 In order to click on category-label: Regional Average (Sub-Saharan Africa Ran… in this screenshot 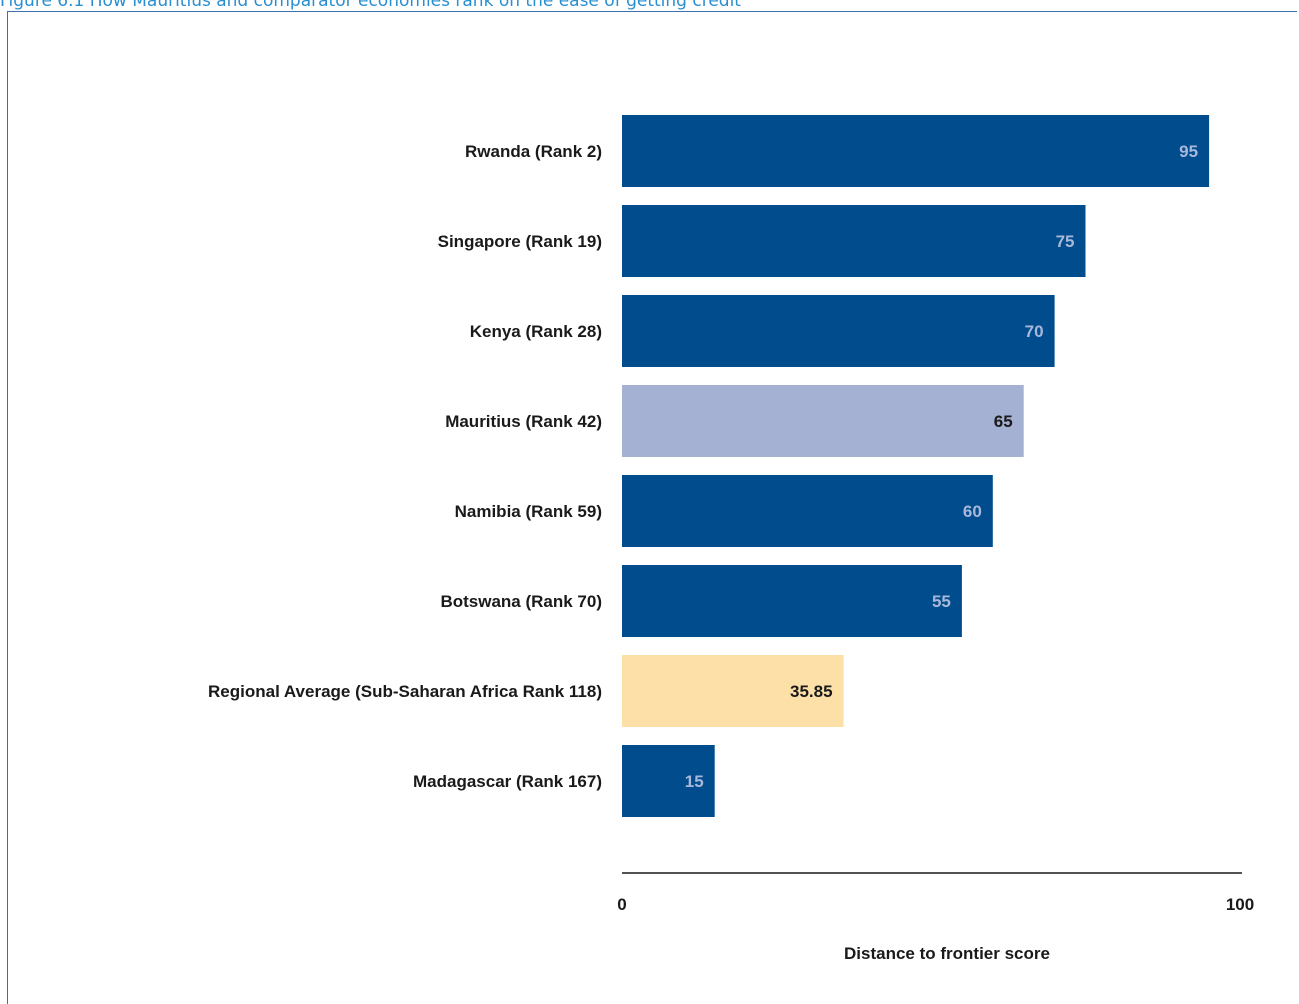, I will do `click(405, 691)`.